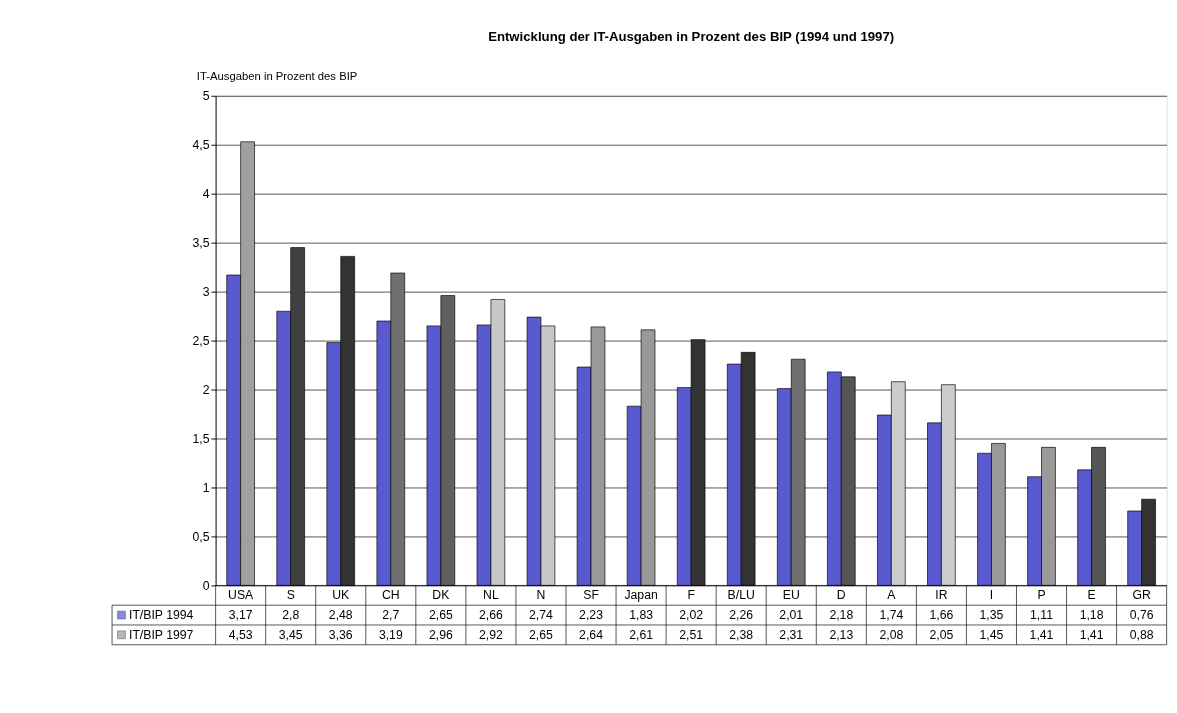 This screenshot has height=713, width=1177. Describe the element at coordinates (691, 614) in the screenshot. I see `data-label: 2,02` at that location.